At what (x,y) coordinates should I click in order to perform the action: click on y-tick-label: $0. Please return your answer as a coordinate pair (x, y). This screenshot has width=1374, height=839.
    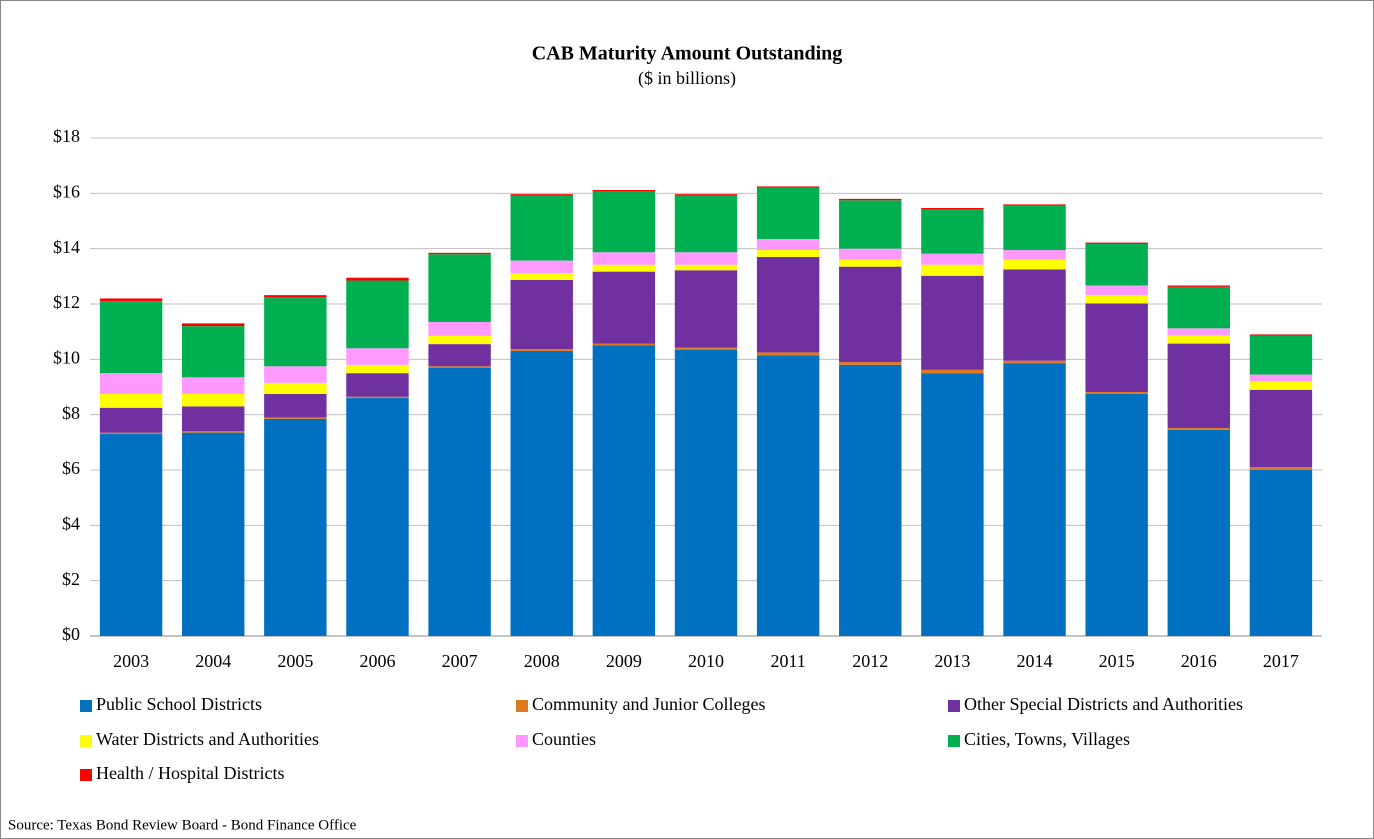
    Looking at the image, I should click on (71, 634).